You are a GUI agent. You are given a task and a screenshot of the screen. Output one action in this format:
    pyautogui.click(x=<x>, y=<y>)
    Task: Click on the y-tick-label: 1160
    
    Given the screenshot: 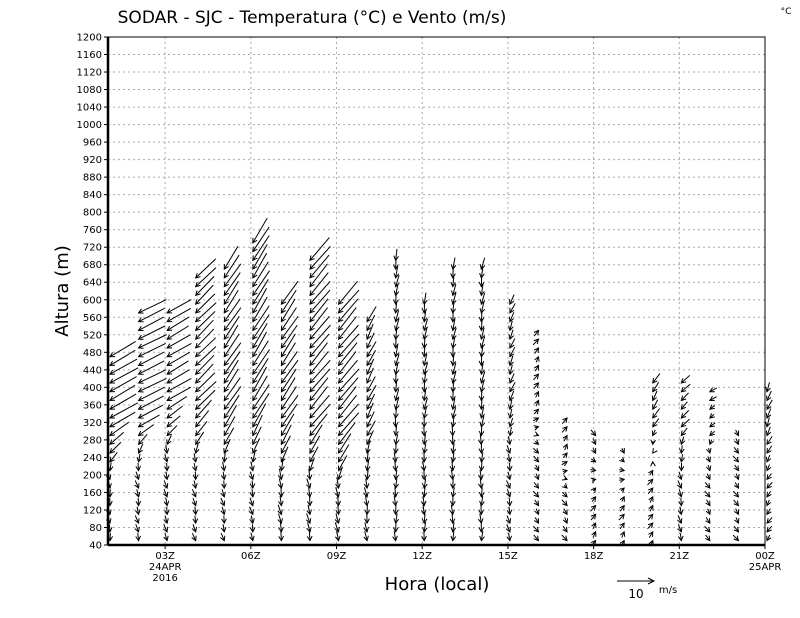 What is the action you would take?
    pyautogui.click(x=89, y=55)
    